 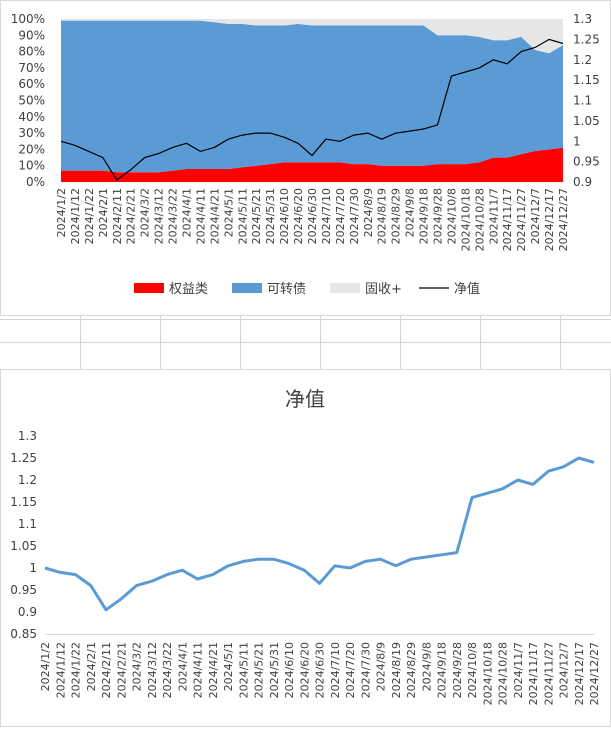 What do you see at coordinates (31, 133) in the screenshot?
I see `left-y-tick: 30%` at bounding box center [31, 133].